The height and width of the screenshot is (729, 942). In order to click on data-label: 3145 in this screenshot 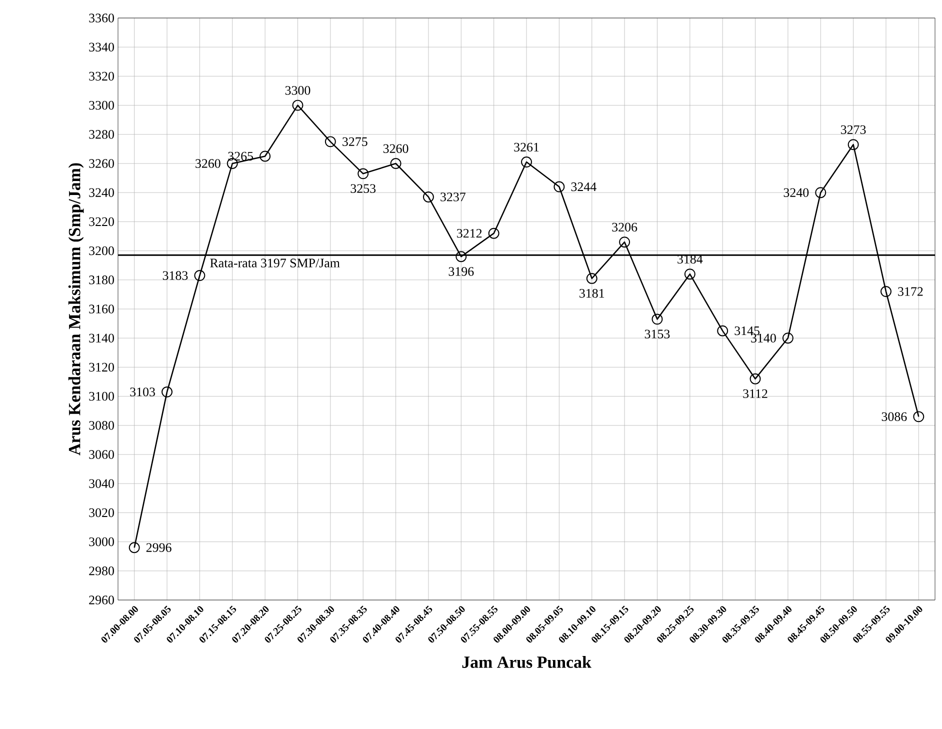, I will do `click(747, 331)`.